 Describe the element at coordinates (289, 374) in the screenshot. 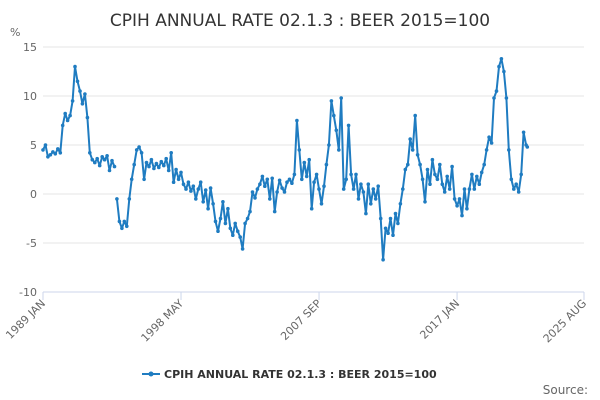

I see `legend: CPIH ANNUAL RATE 02.1.3 : BEER 2015=100` at that location.